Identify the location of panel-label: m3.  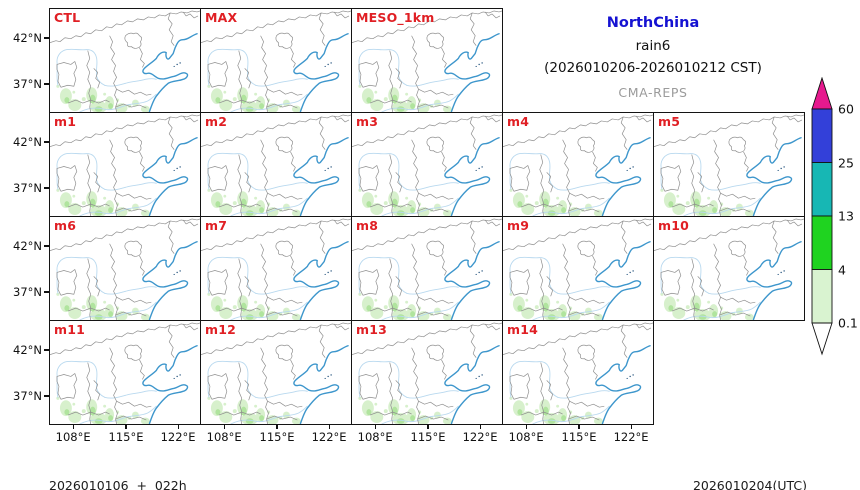
(367, 121).